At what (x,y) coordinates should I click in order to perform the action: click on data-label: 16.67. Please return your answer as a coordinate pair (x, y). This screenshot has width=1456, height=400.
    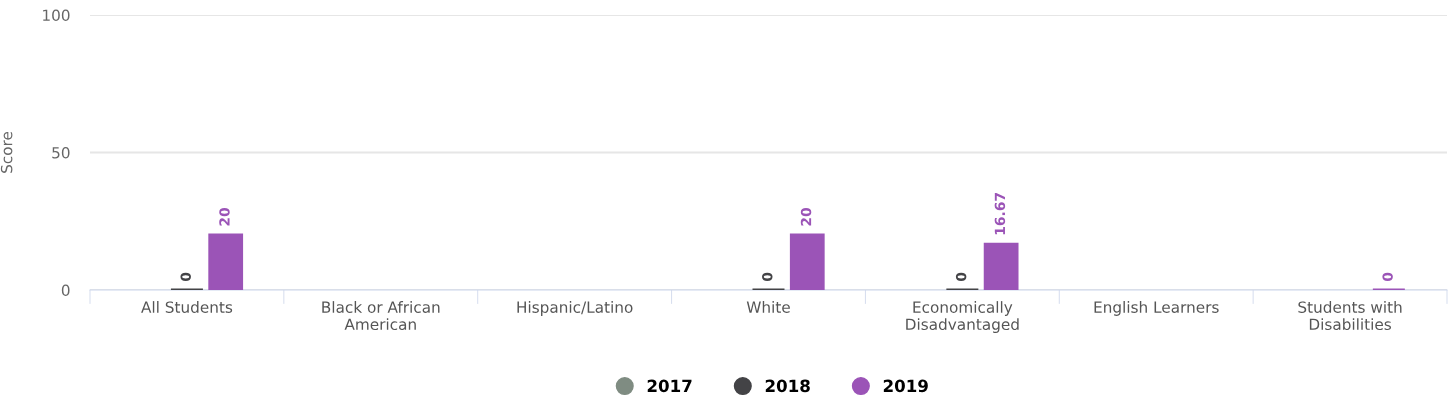
    Looking at the image, I should click on (1000, 214).